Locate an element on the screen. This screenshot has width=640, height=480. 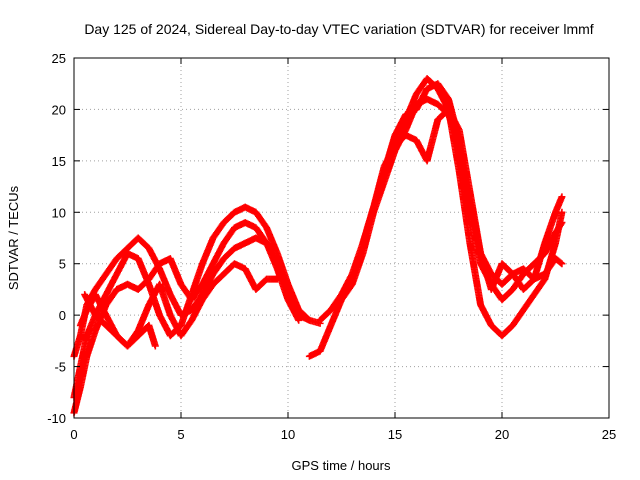
x-tick-label: 10 is located at coordinates (288, 434).